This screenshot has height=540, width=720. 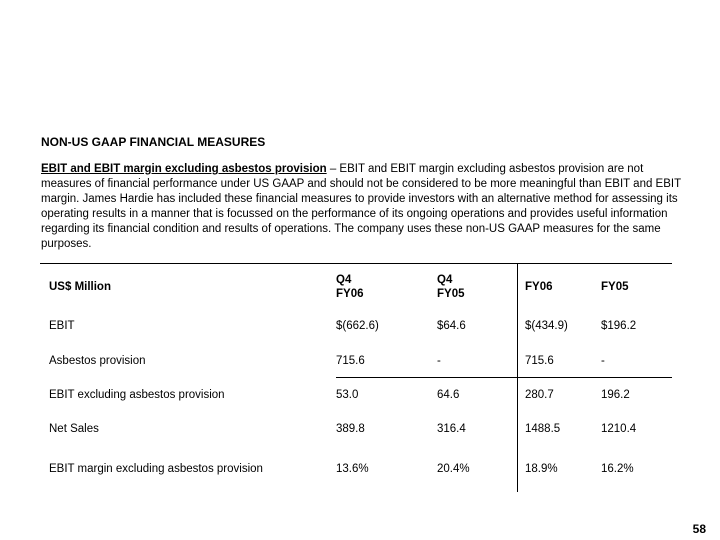 I want to click on row-label: EBIT, so click(x=62, y=326).